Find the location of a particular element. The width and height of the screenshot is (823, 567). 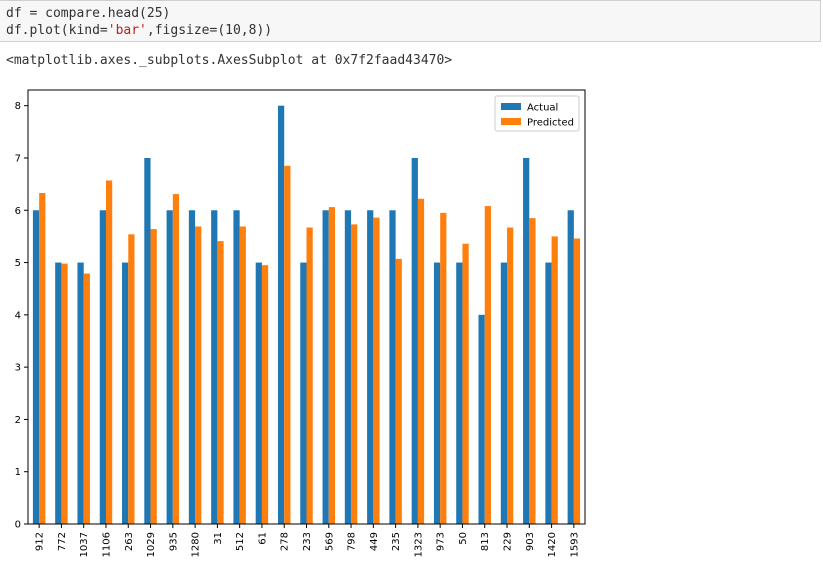

x-tick-label-1280: 1280 is located at coordinates (196, 544).